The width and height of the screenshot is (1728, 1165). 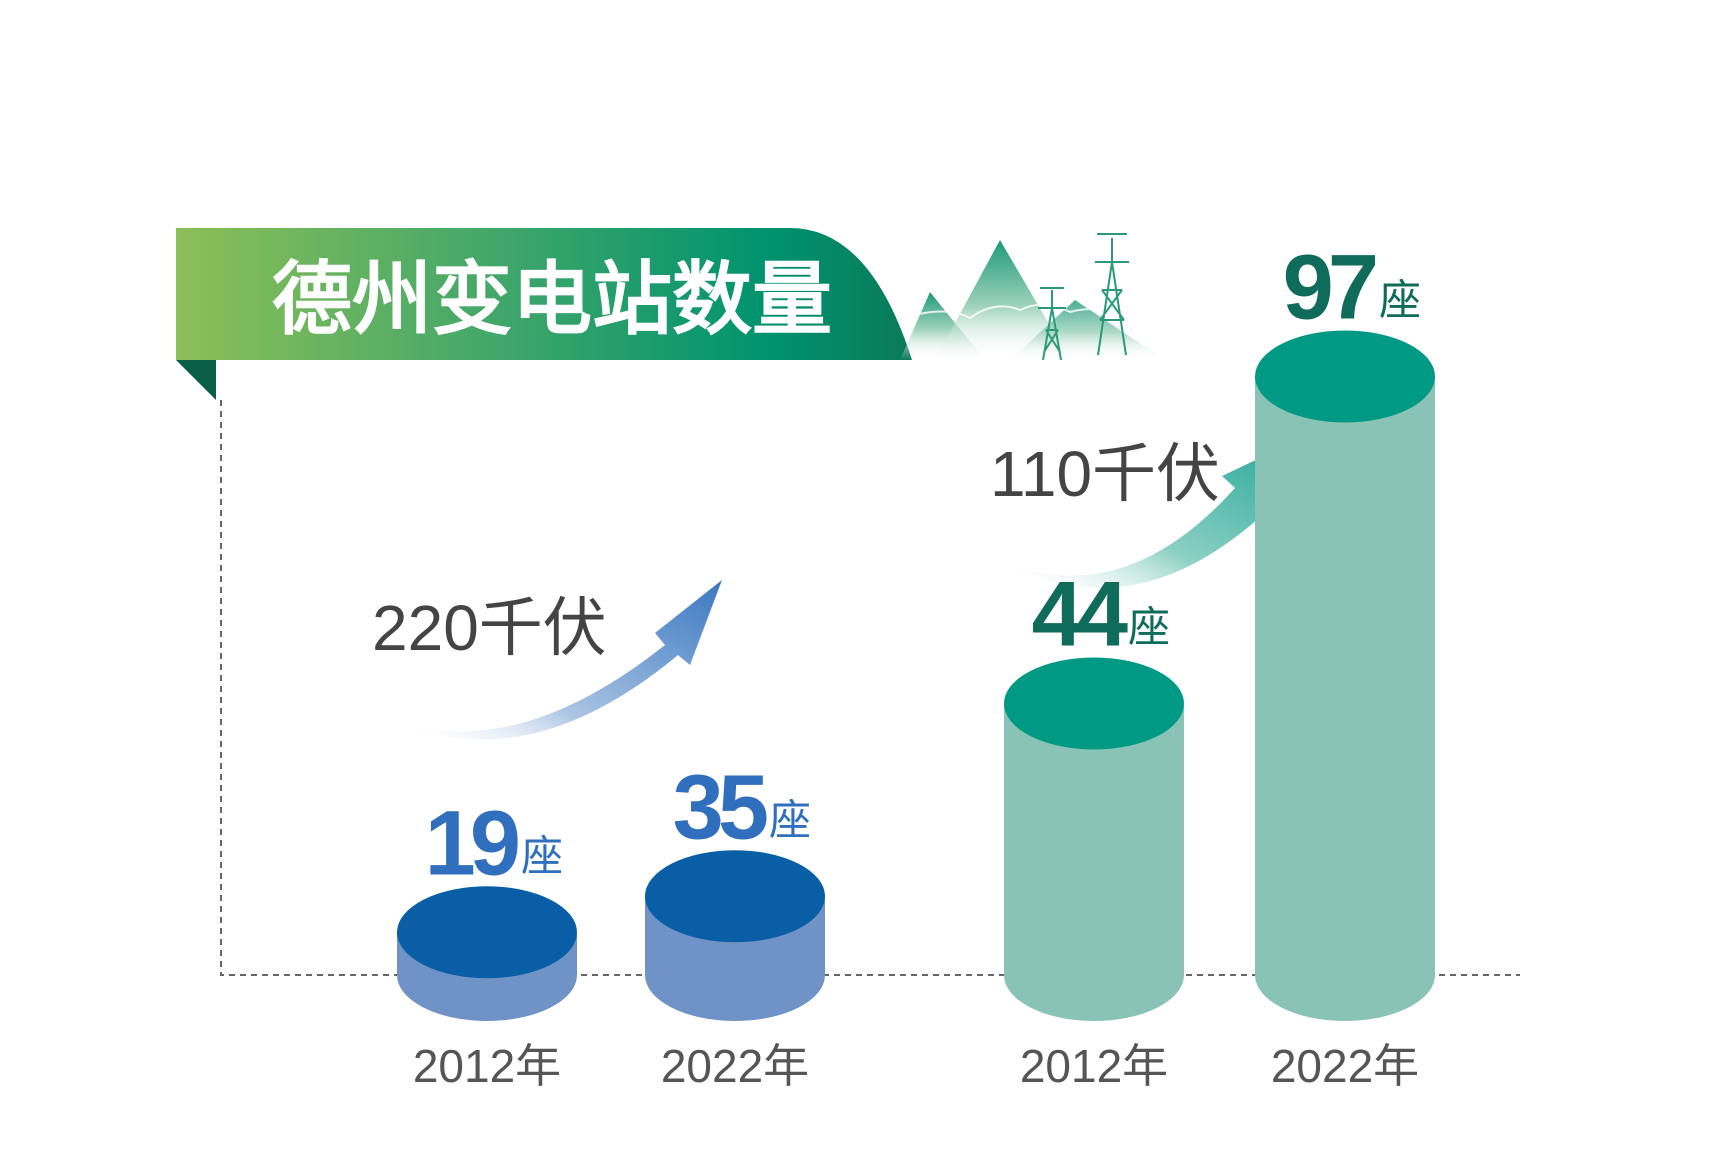 What do you see at coordinates (471, 843) in the screenshot?
I see `data-label: 19` at bounding box center [471, 843].